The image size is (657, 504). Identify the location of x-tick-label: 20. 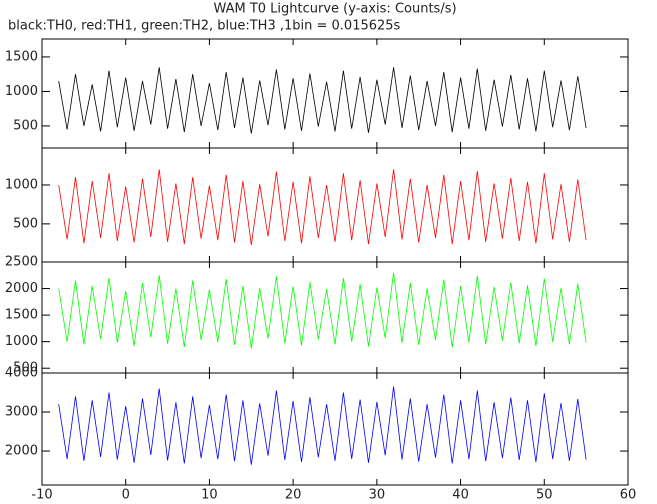
(293, 495).